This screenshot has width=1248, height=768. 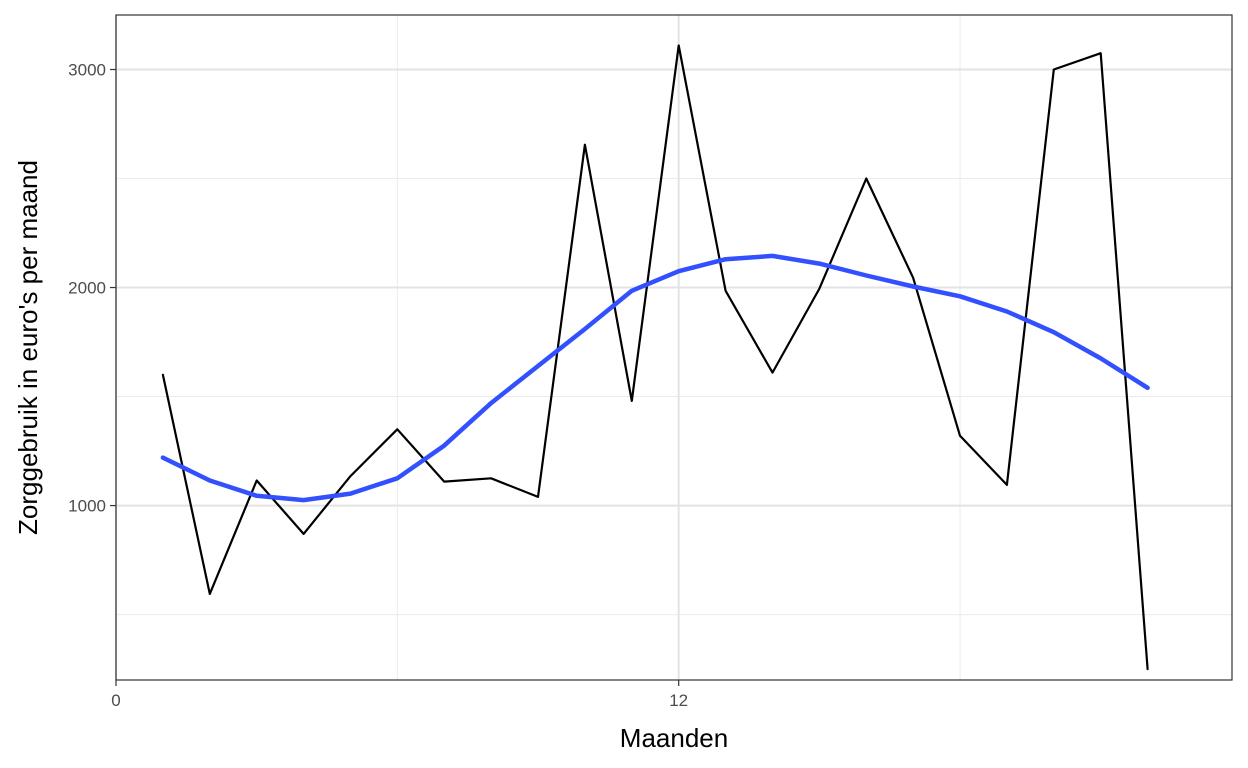 I want to click on x-tick-label: 12, so click(x=678, y=700).